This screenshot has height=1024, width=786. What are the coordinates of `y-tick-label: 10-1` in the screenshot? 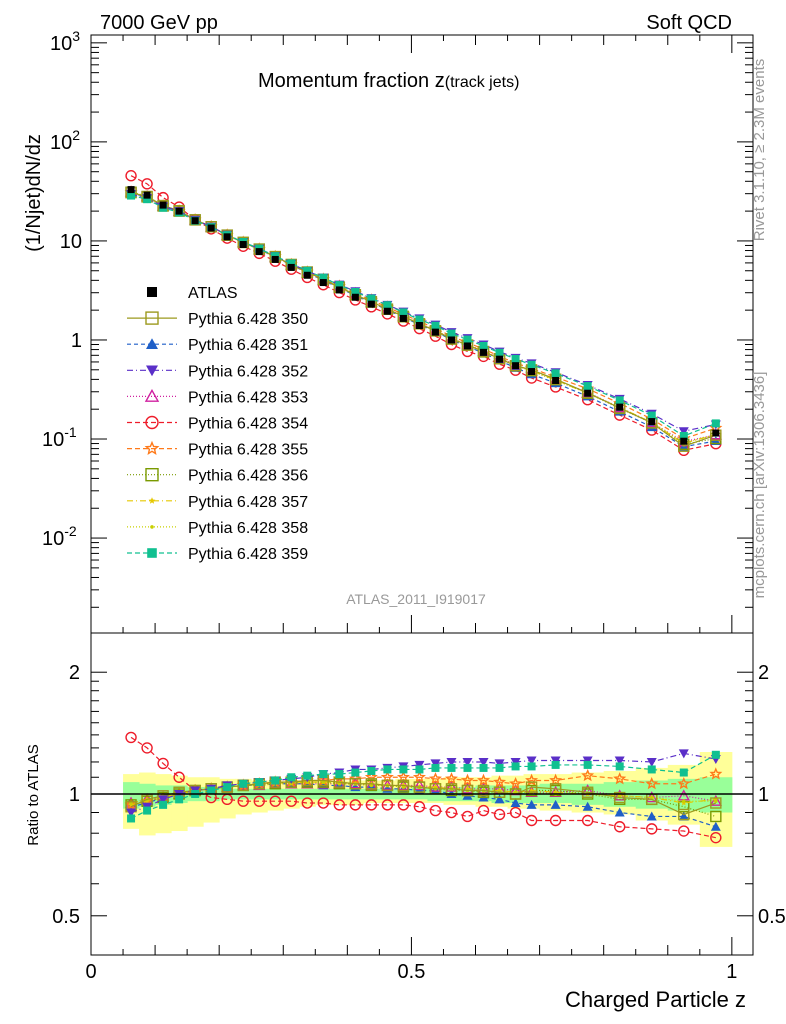 It's located at (59, 437).